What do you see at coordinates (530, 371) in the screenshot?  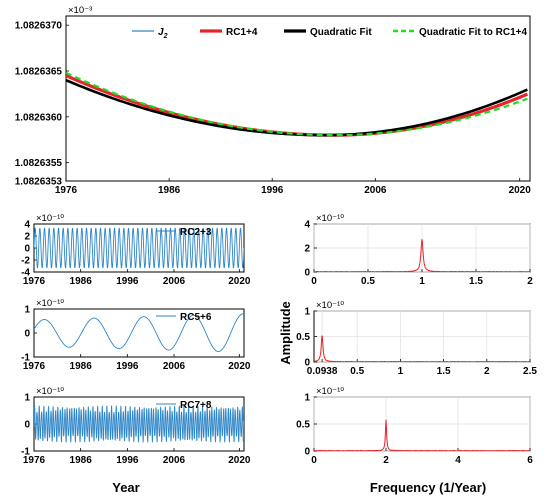 I see `x-tick-label: 2.5` at bounding box center [530, 371].